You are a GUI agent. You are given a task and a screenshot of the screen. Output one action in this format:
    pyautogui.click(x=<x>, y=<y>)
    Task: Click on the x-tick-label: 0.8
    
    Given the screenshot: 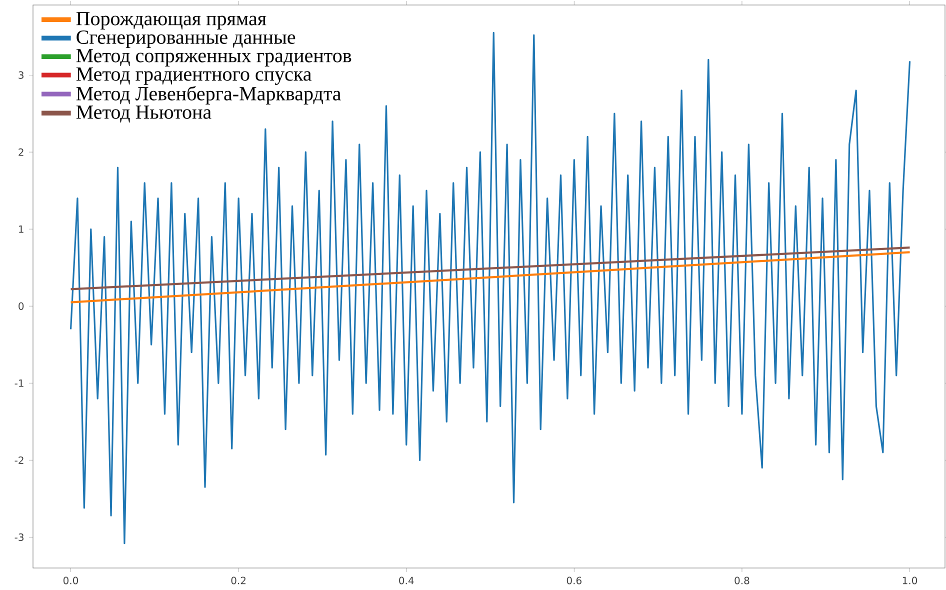 What is the action you would take?
    pyautogui.click(x=742, y=580)
    